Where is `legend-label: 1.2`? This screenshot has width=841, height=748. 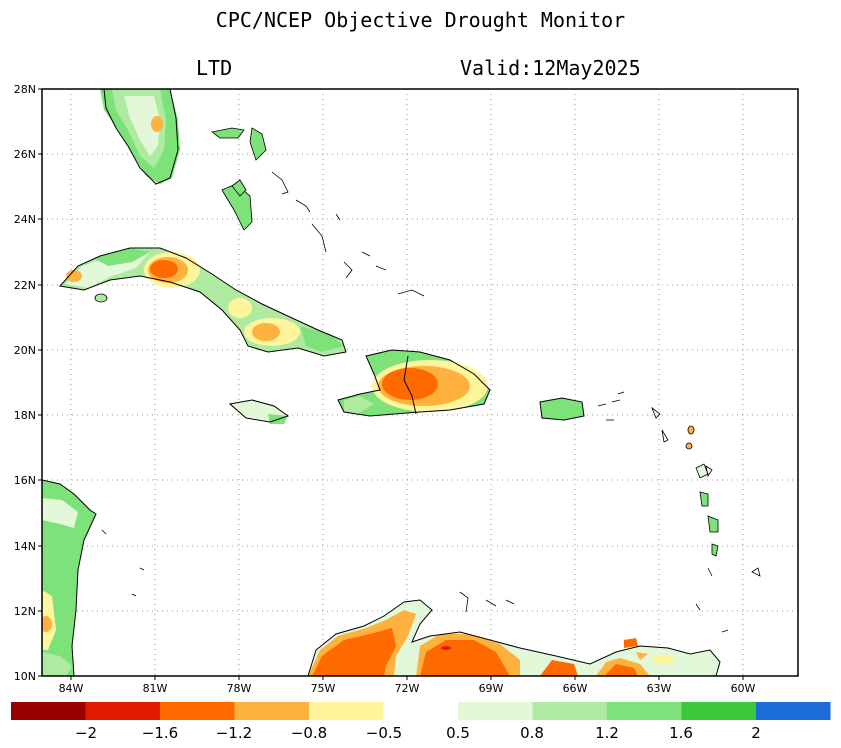
legend-label: 1.2 is located at coordinates (607, 733).